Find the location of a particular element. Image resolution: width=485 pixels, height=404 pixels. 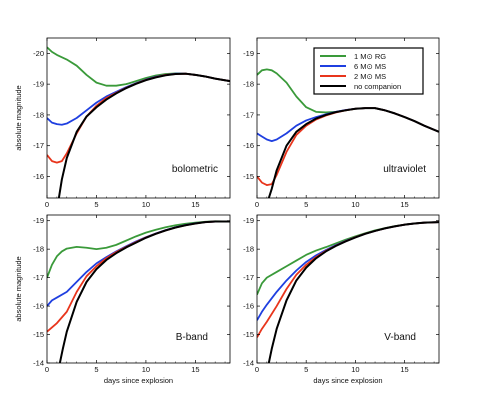

bolometric-ylabel: absolute magnitude is located at coordinates (18, 117).